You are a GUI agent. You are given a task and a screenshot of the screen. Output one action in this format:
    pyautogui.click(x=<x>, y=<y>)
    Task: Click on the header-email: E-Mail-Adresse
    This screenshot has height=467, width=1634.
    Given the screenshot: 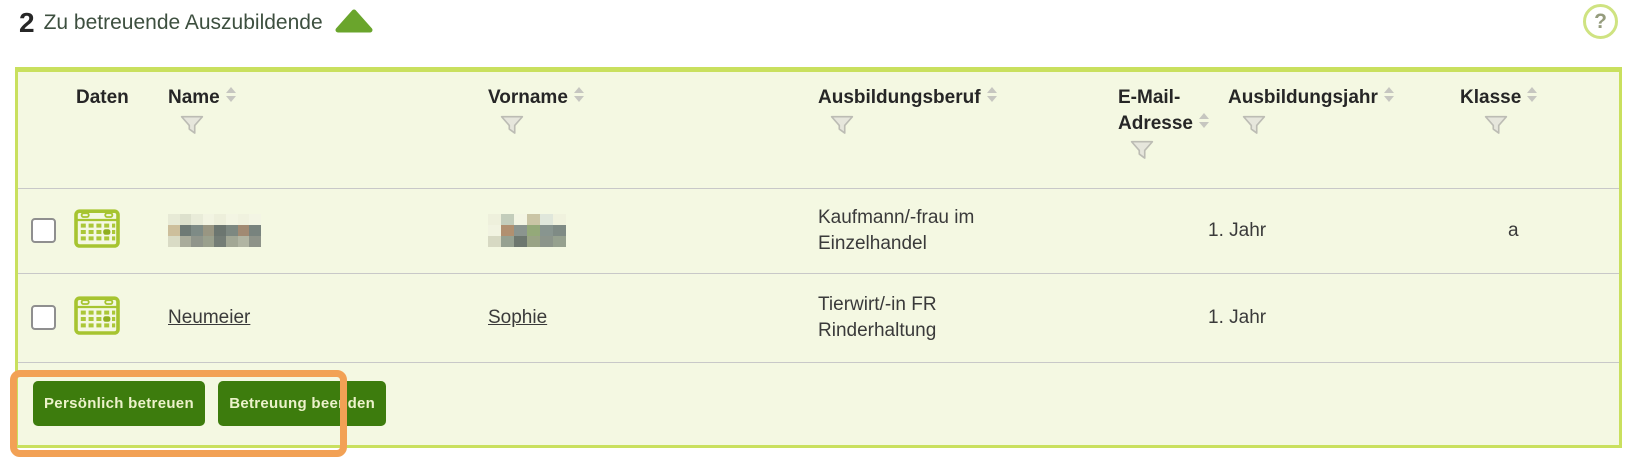 What is the action you would take?
    pyautogui.click(x=1158, y=130)
    